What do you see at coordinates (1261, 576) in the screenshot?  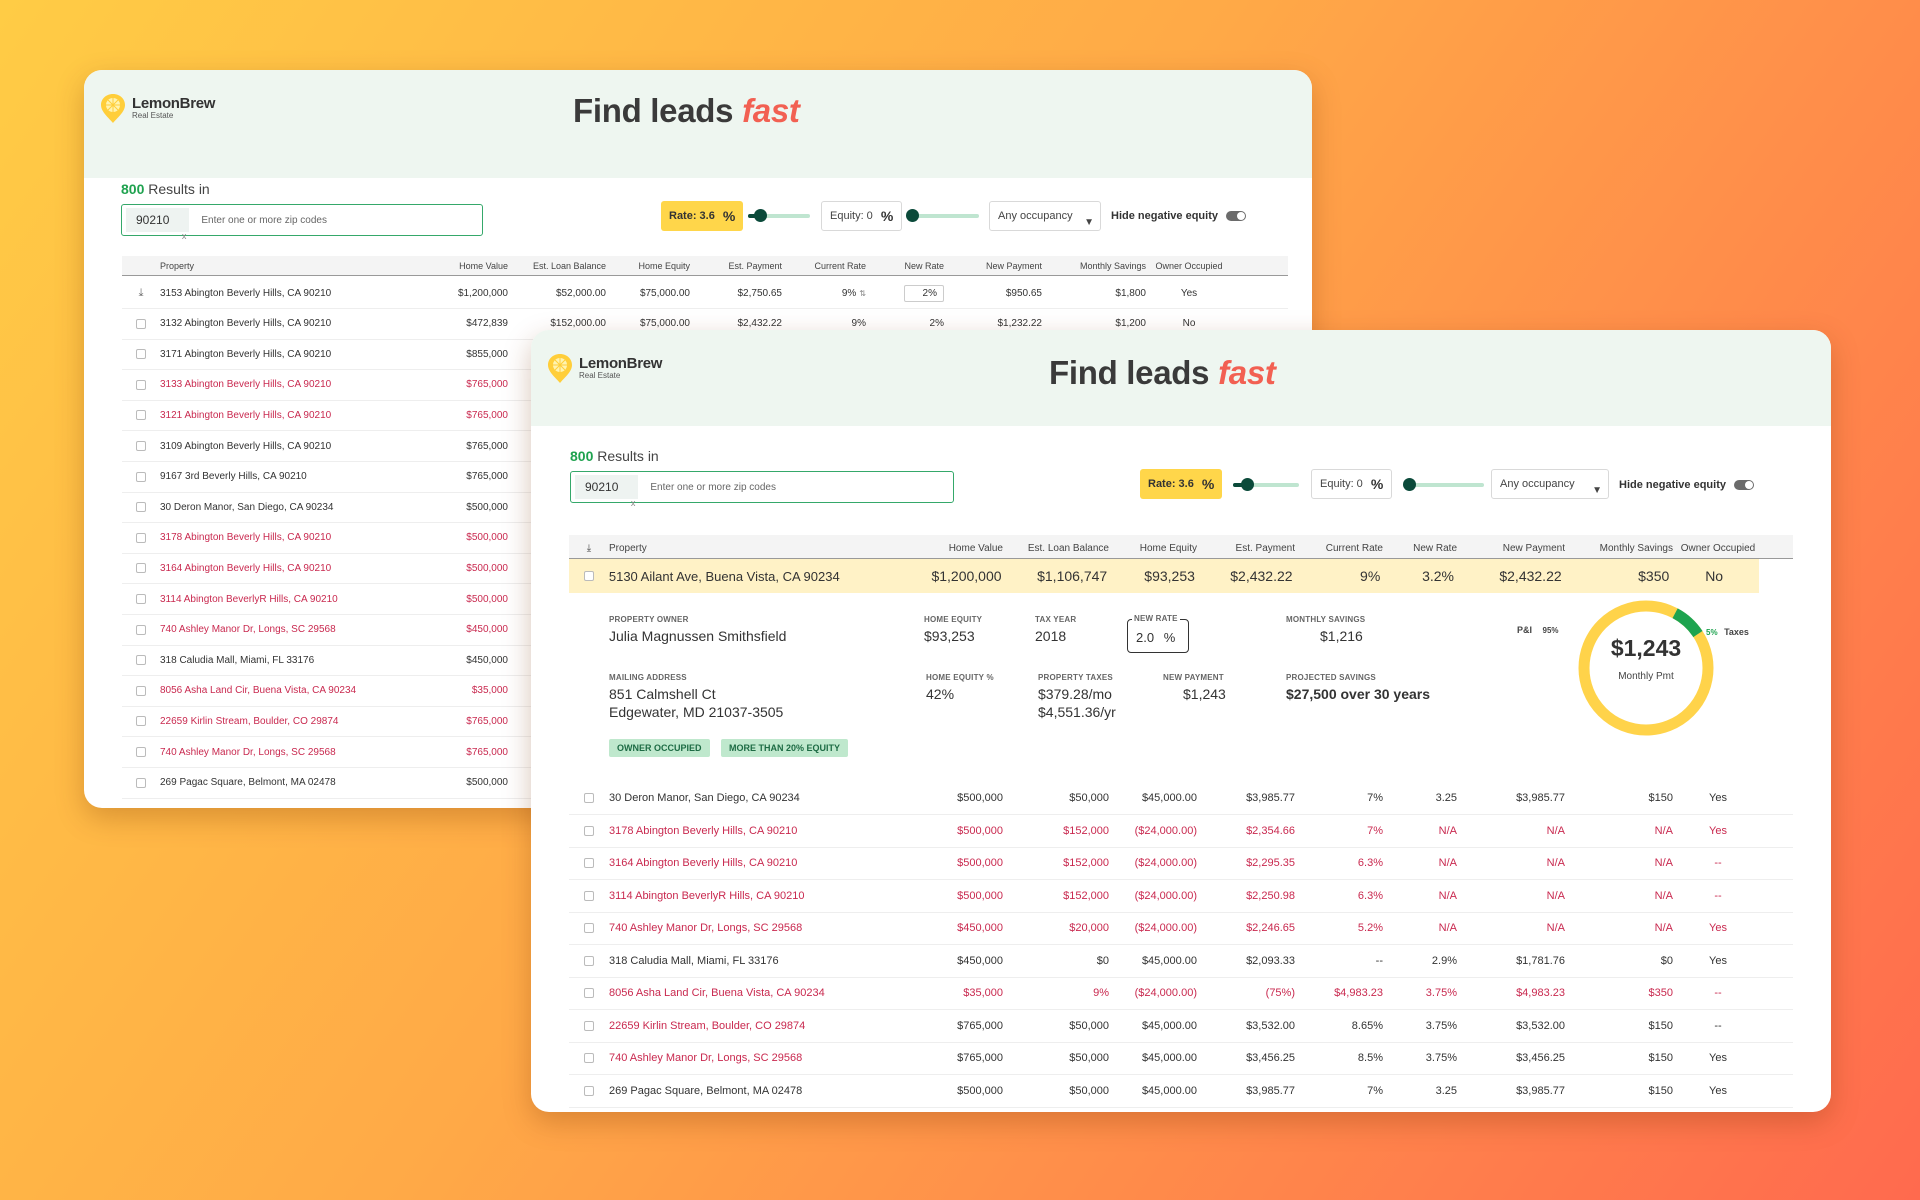 I see `selected-payment: $2,432.22` at bounding box center [1261, 576].